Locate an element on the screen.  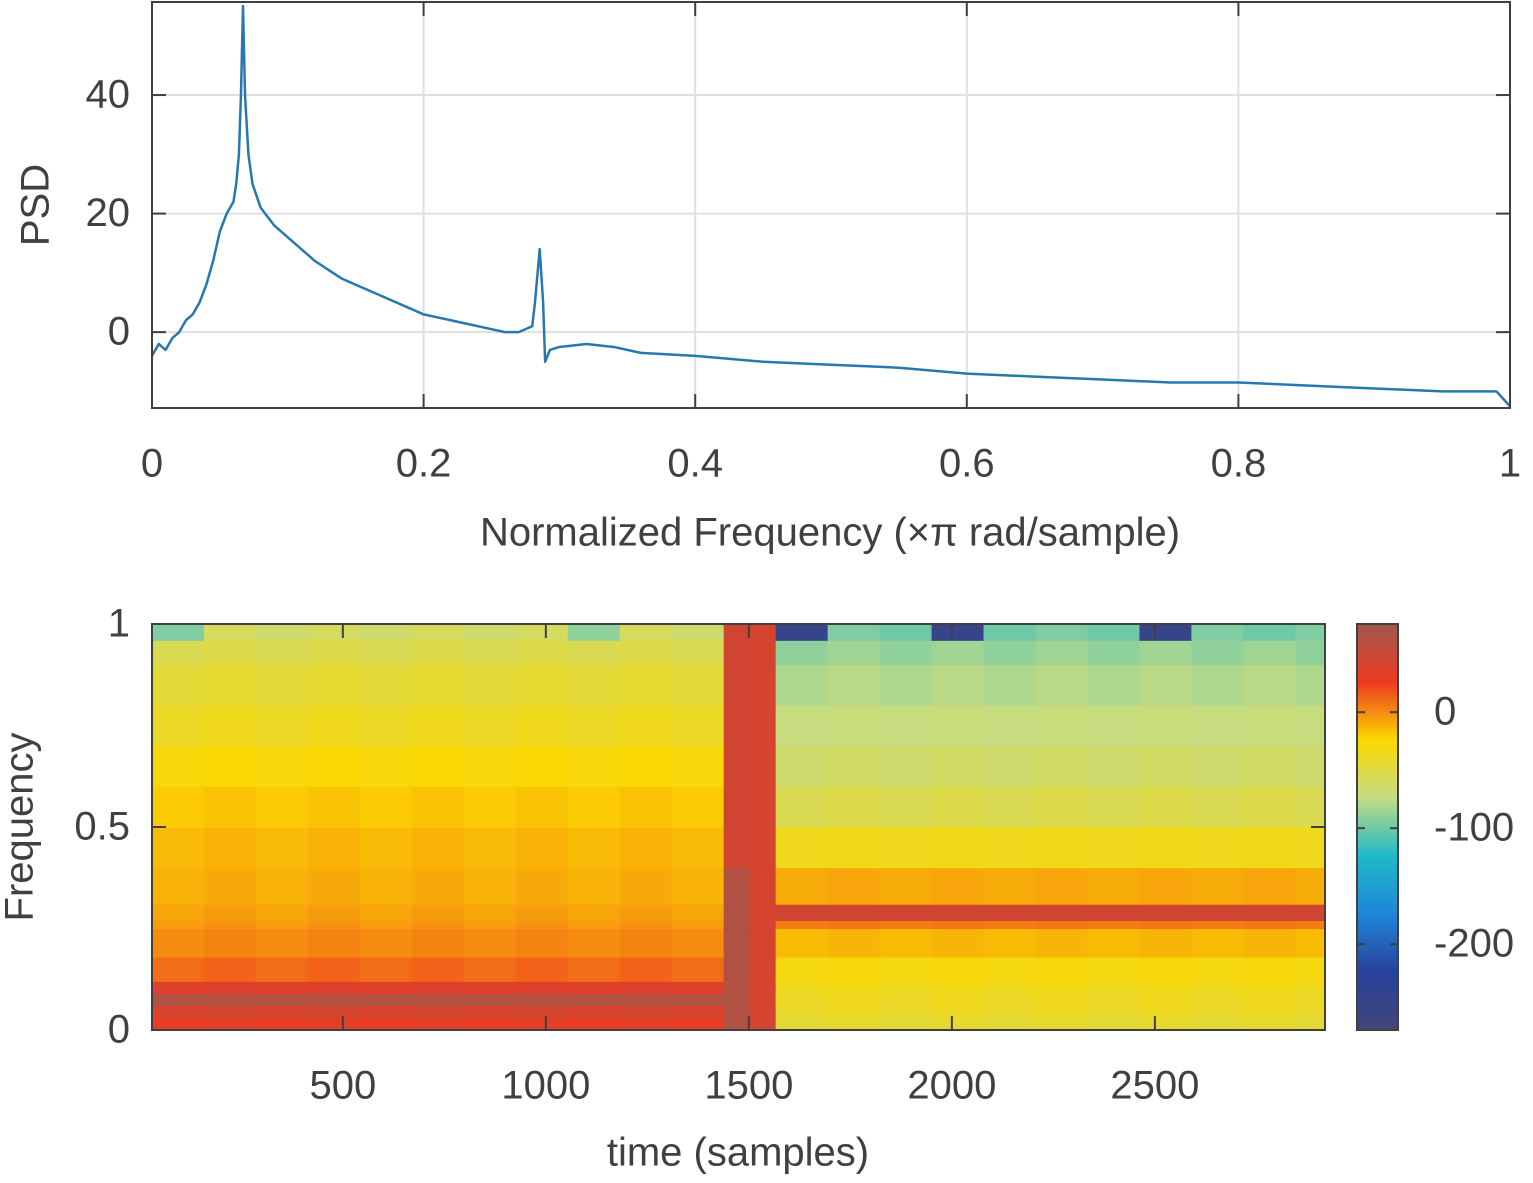
x-tick-label: 2000 is located at coordinates (951, 1086).